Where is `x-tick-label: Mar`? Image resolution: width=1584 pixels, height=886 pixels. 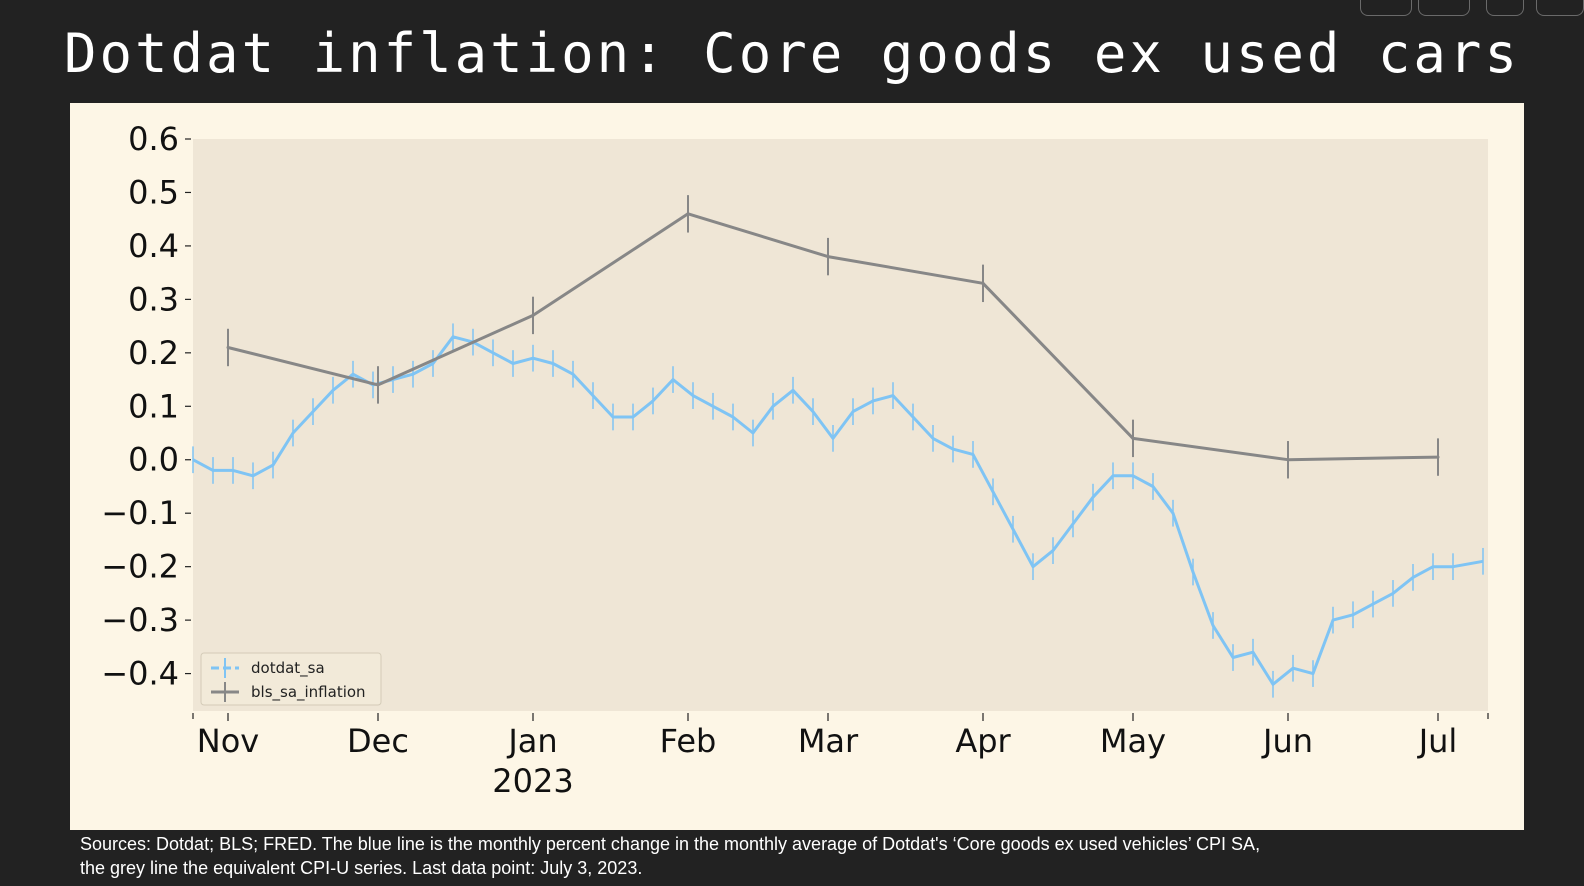 x-tick-label: Mar is located at coordinates (828, 741).